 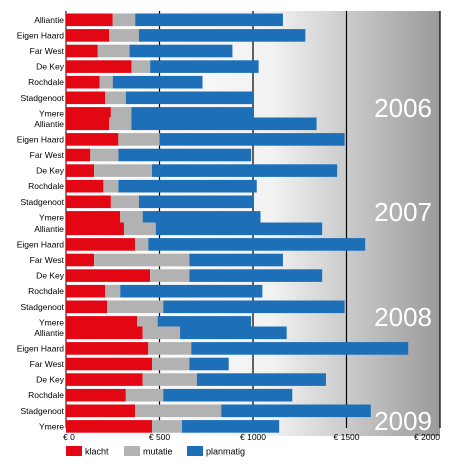 What do you see at coordinates (132, 451) in the screenshot?
I see `legend-swatch-mutatie` at bounding box center [132, 451].